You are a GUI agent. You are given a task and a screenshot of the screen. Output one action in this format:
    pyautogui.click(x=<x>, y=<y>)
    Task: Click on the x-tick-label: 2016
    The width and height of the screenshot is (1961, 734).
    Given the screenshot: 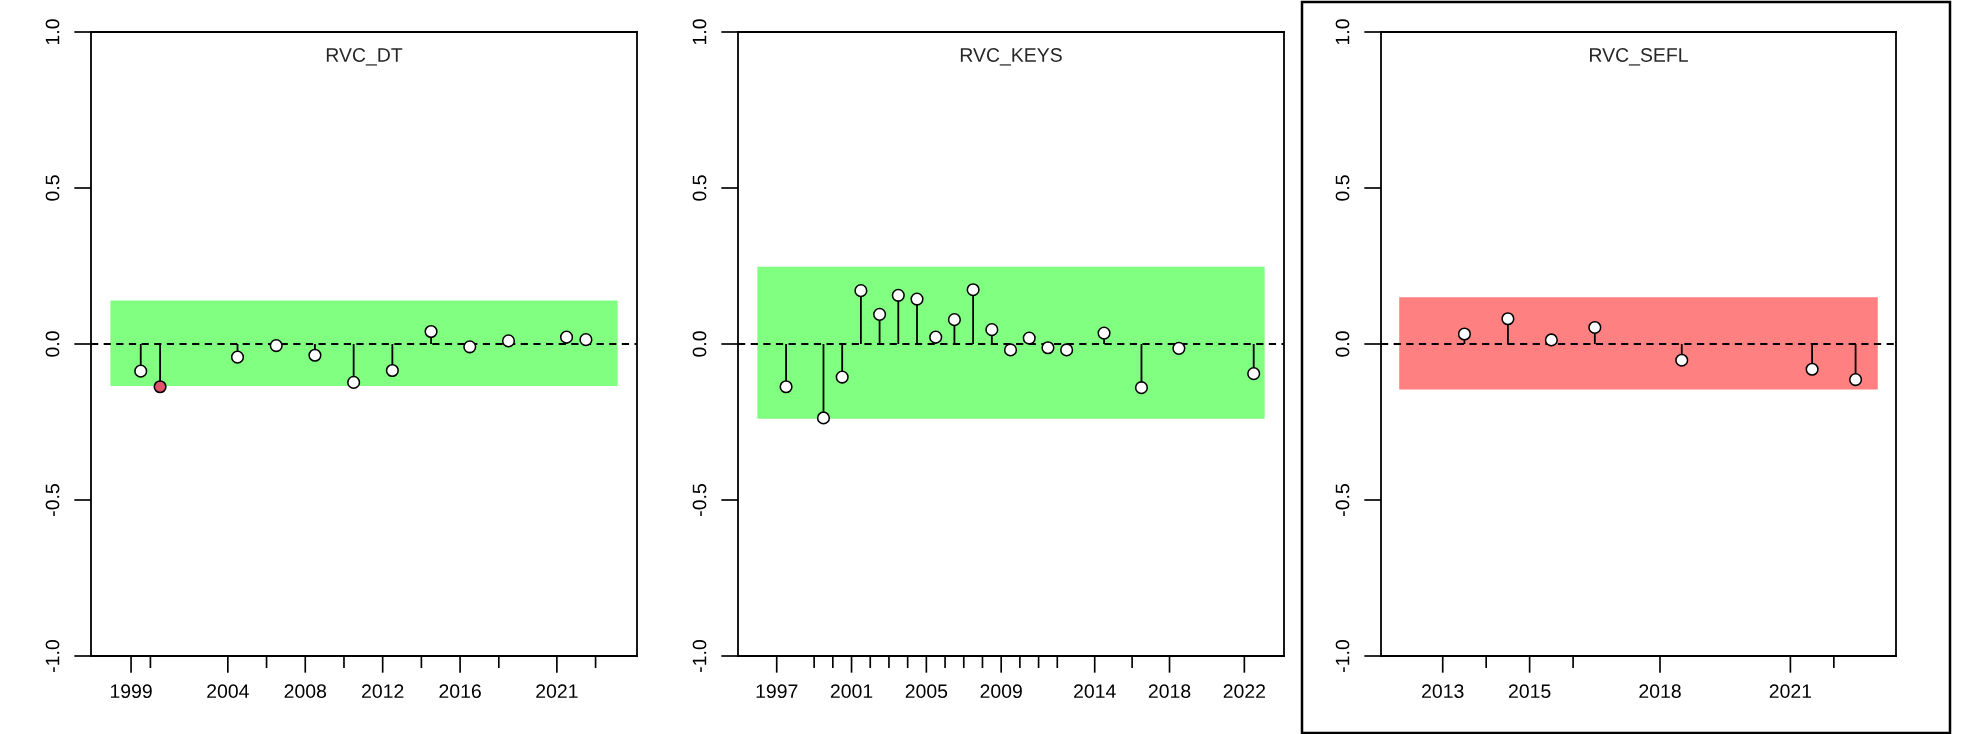 What is the action you would take?
    pyautogui.click(x=460, y=691)
    